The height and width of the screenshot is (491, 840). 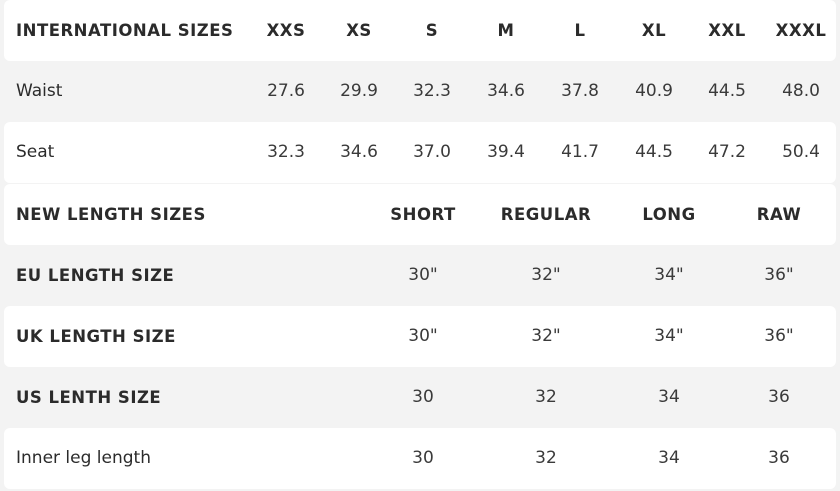 I want to click on table-row: Waist 27.6 29.9 32.3 34.6 37.8 40.9 44.5 48.0, so click(x=420, y=91).